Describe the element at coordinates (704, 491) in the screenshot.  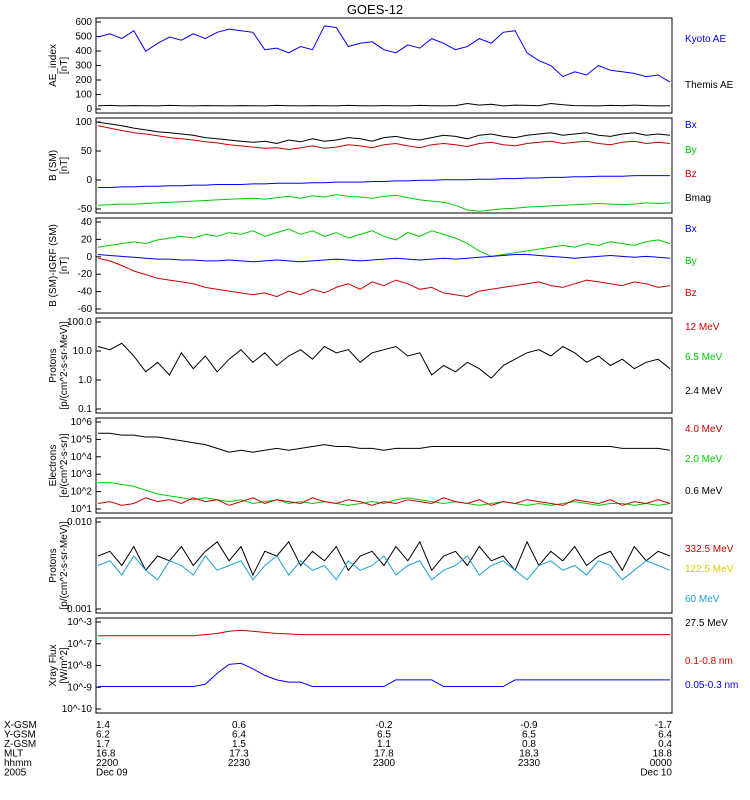
I see `legend-entry: 0.6 MeV` at that location.